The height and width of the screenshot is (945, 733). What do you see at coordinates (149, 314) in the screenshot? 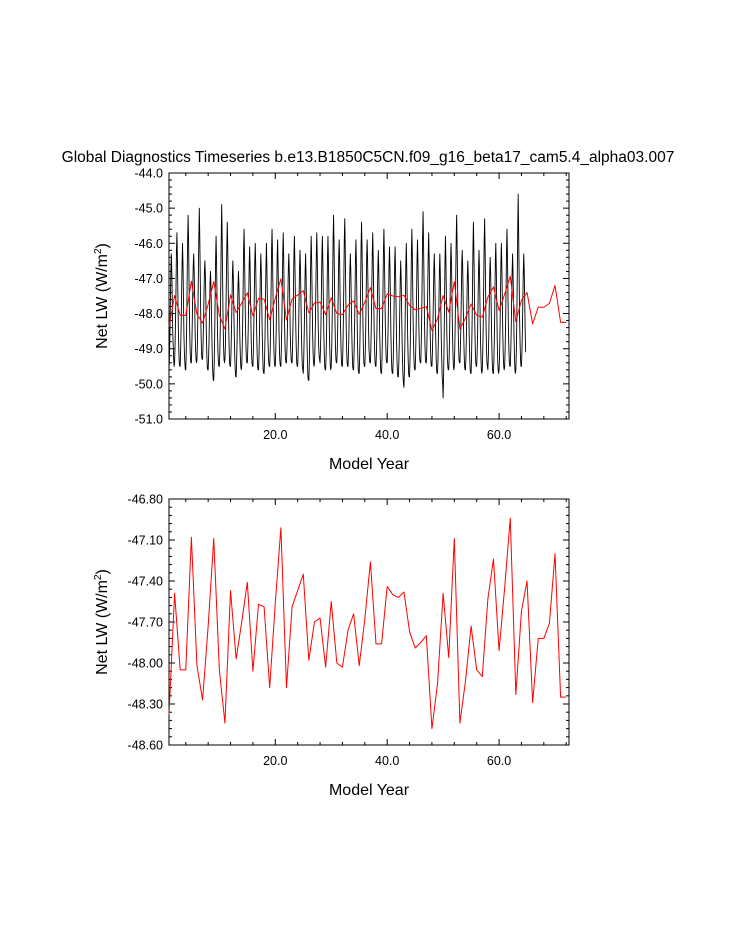
I see `y-tick-label: -48.0` at bounding box center [149, 314].